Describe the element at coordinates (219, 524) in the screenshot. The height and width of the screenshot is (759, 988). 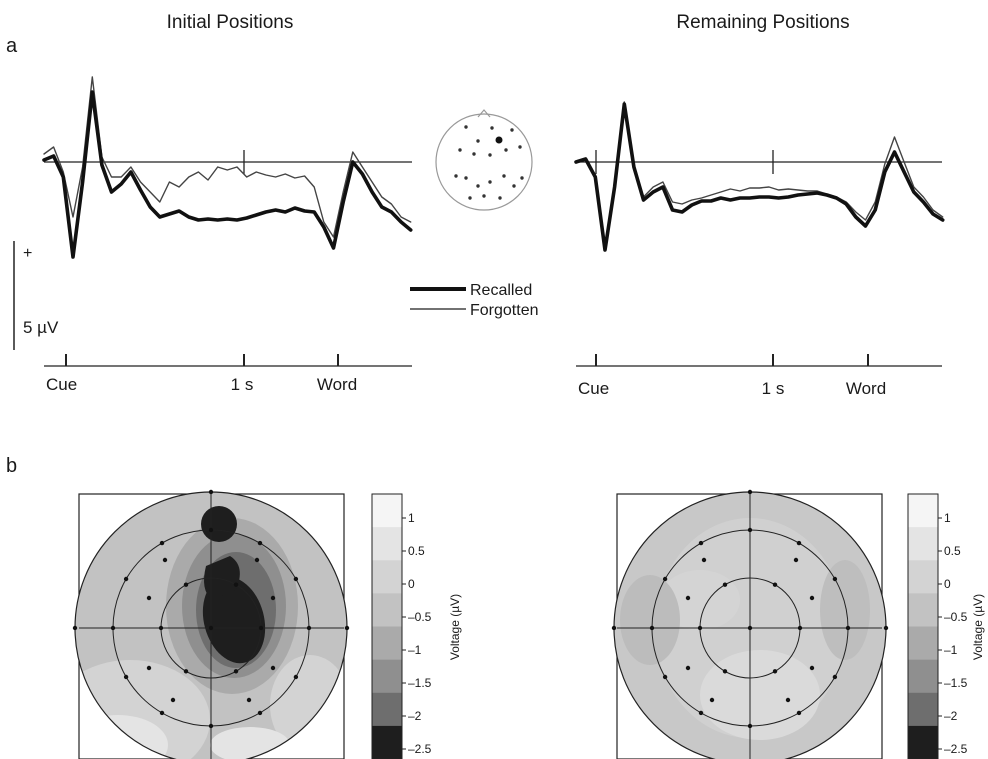
I see `negative-cluster-frontal` at that location.